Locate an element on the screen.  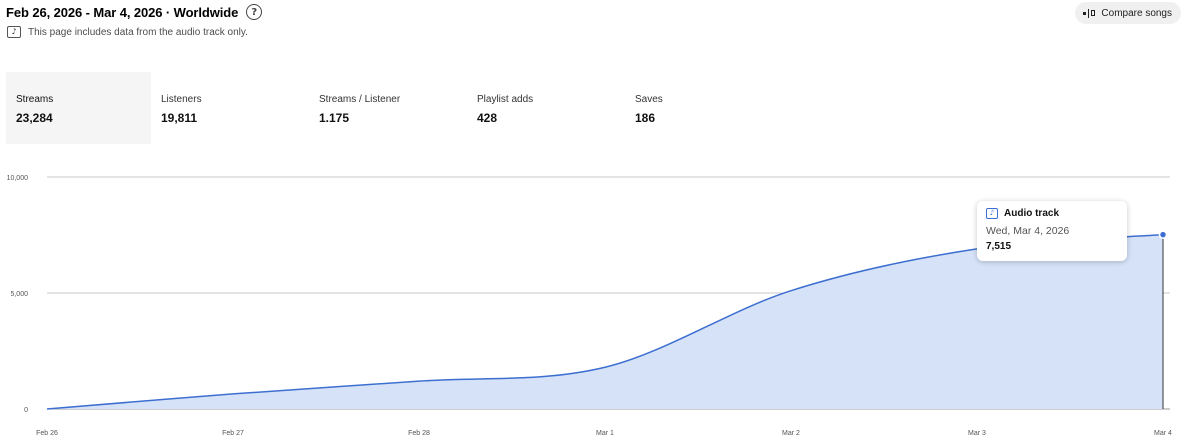
x-tick-label: Mar 3 is located at coordinates (977, 433).